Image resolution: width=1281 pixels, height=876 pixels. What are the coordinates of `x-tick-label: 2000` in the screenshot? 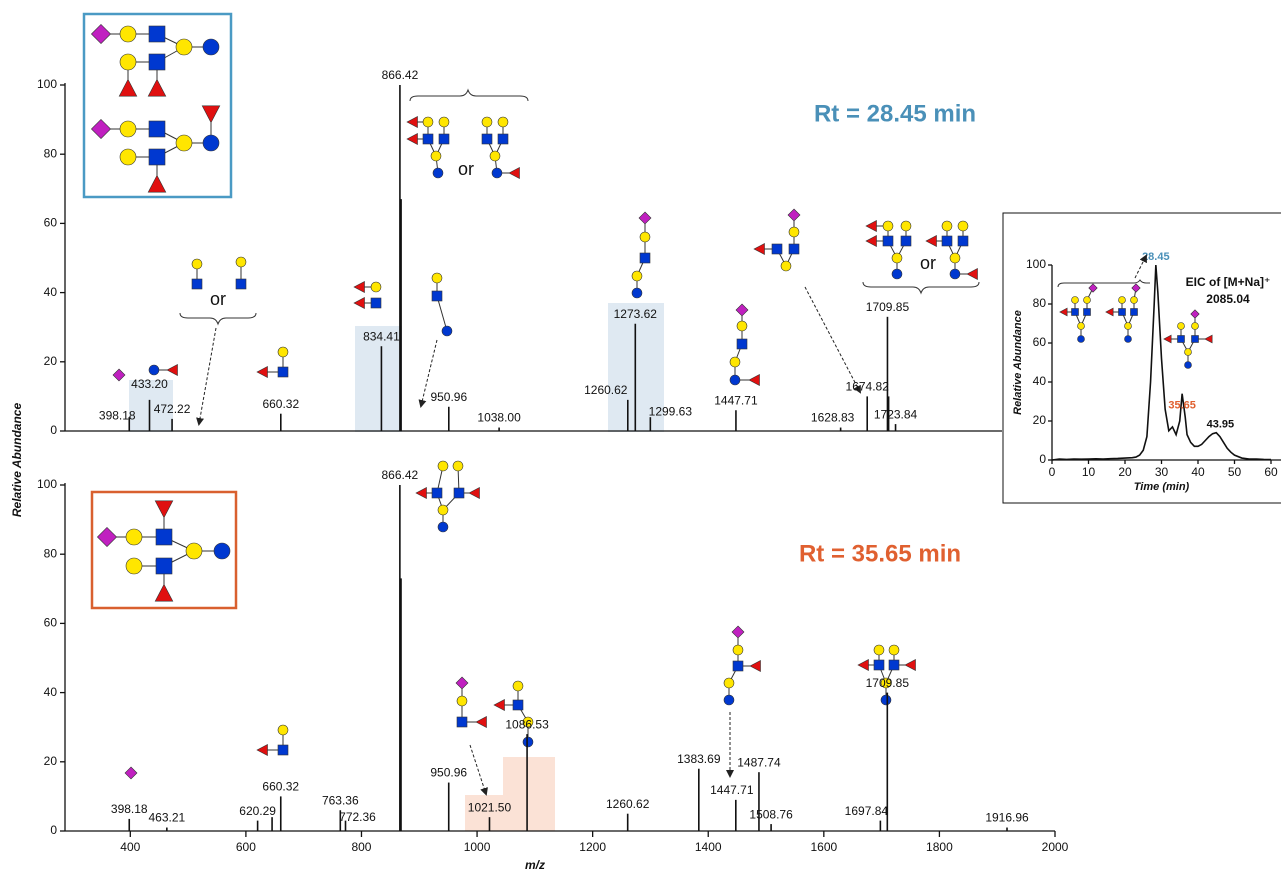 It's located at (1055, 847).